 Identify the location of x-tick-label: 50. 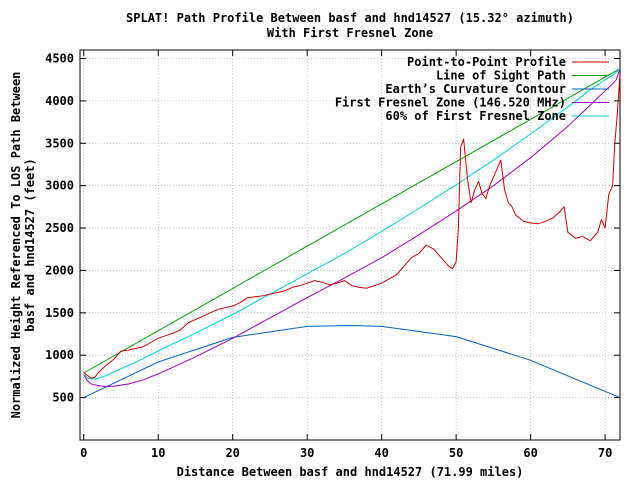
(456, 453).